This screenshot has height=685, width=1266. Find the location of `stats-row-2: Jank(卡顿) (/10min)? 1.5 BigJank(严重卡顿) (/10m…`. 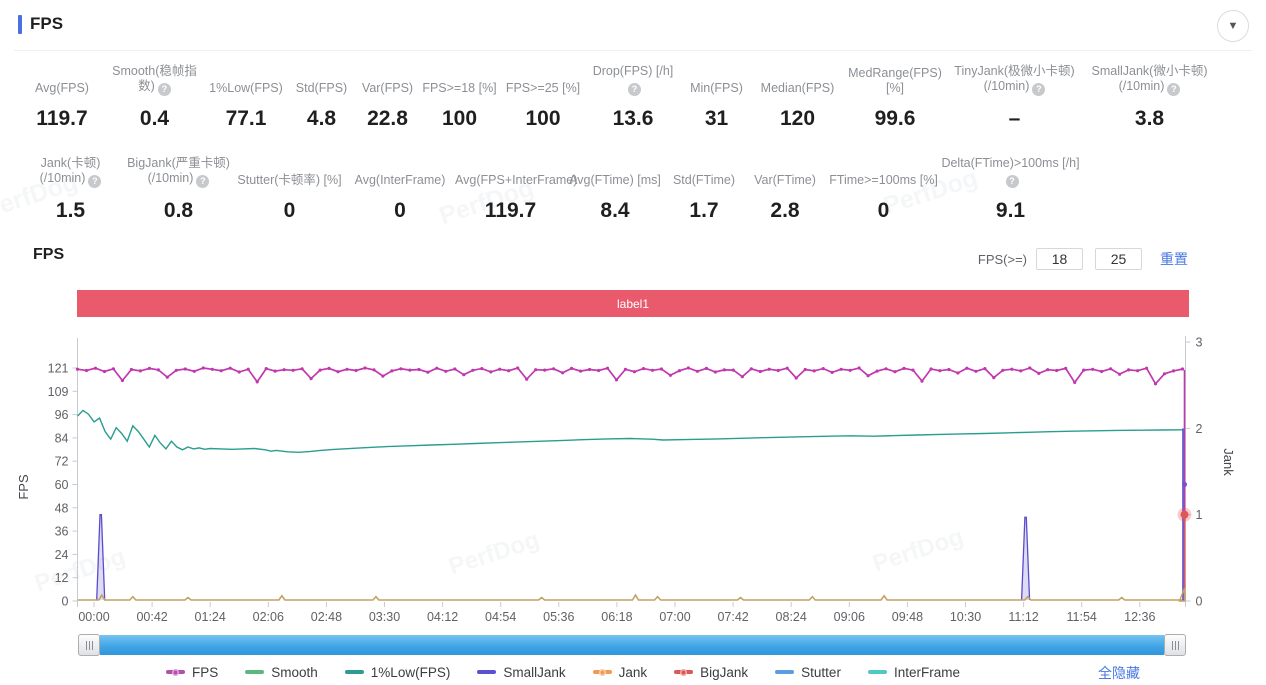

stats-row-2: Jank(卡顿) (/10min)? 1.5 BigJank(严重卡顿) (/10m… is located at coordinates (623, 190).